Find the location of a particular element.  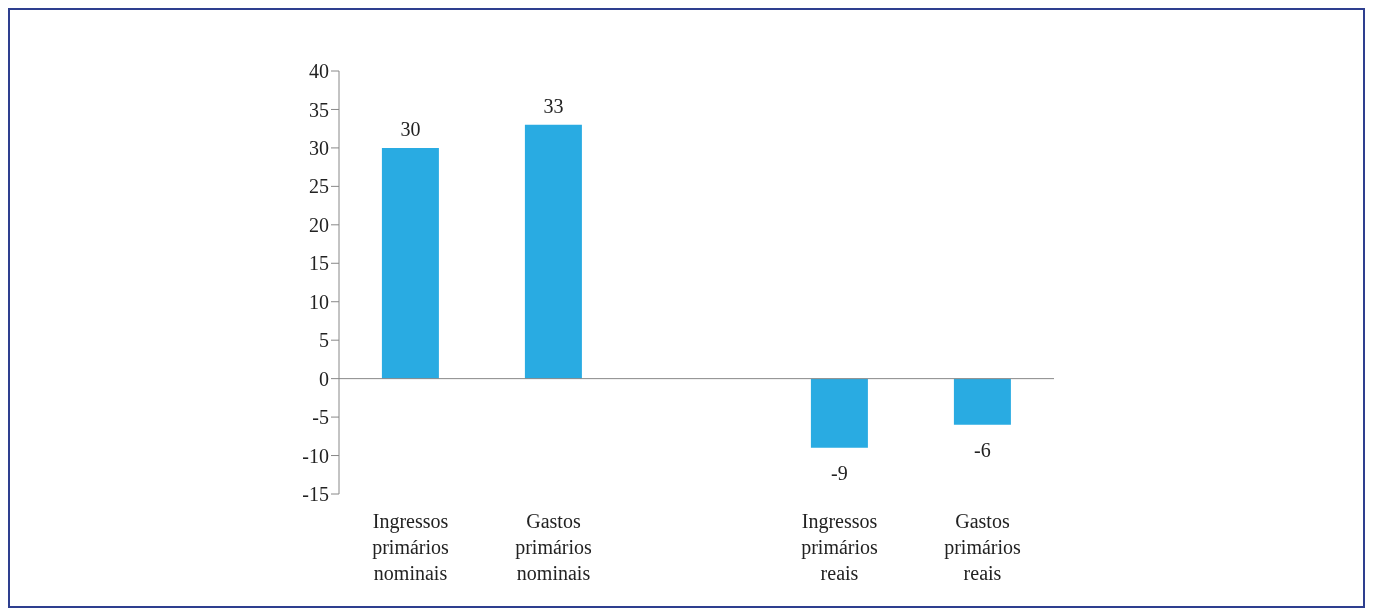

y-tick-label: 5 is located at coordinates (324, 340).